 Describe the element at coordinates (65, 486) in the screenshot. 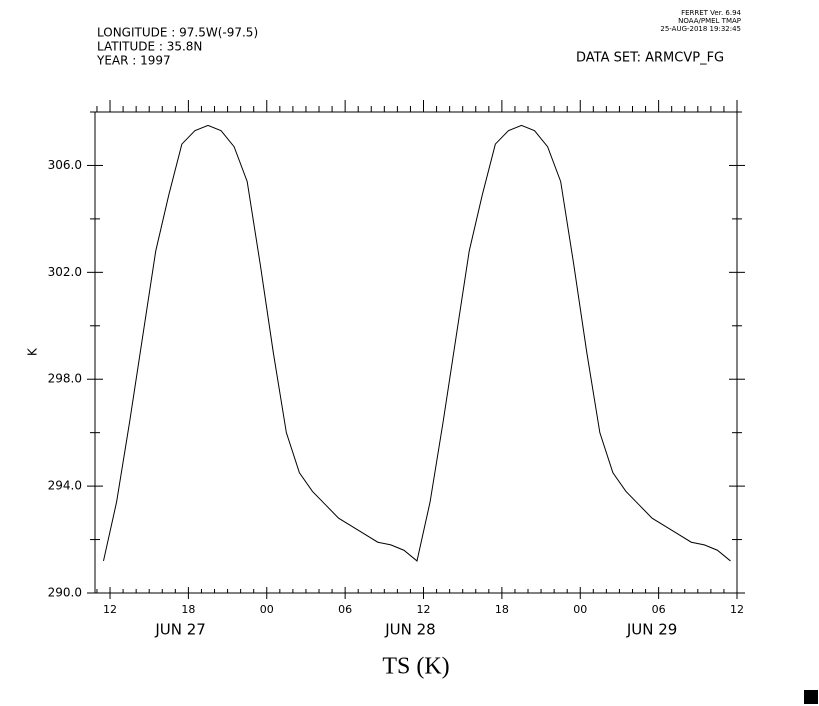

I see `y-tick-label: 294.0` at that location.